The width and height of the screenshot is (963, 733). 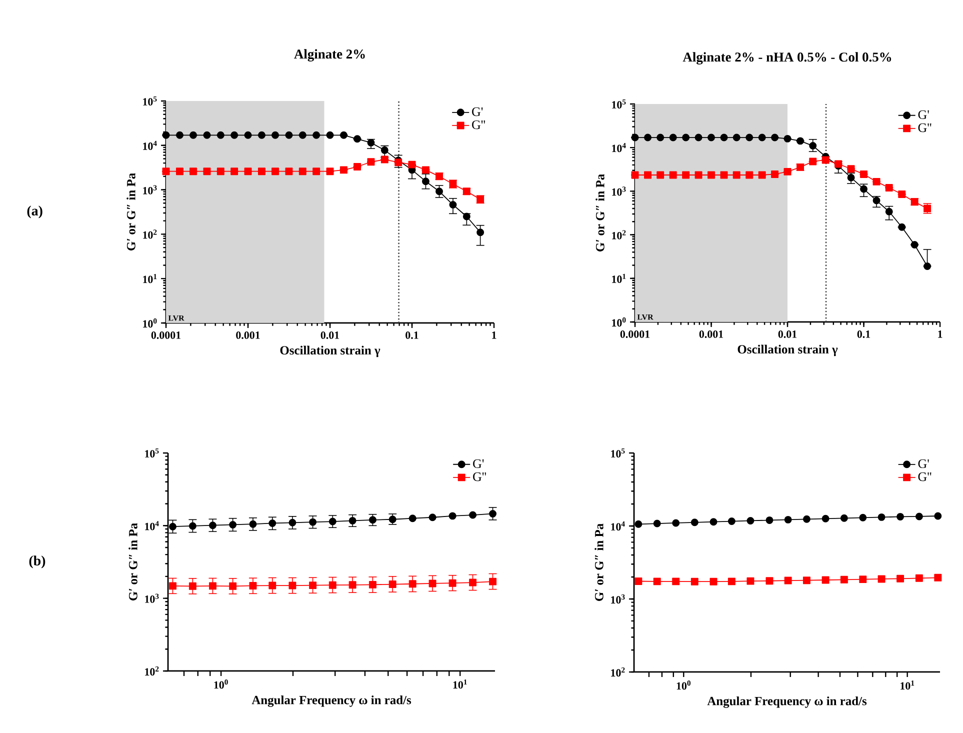 I want to click on y-tick-label: 10$^{1}$, so click(x=619, y=278).